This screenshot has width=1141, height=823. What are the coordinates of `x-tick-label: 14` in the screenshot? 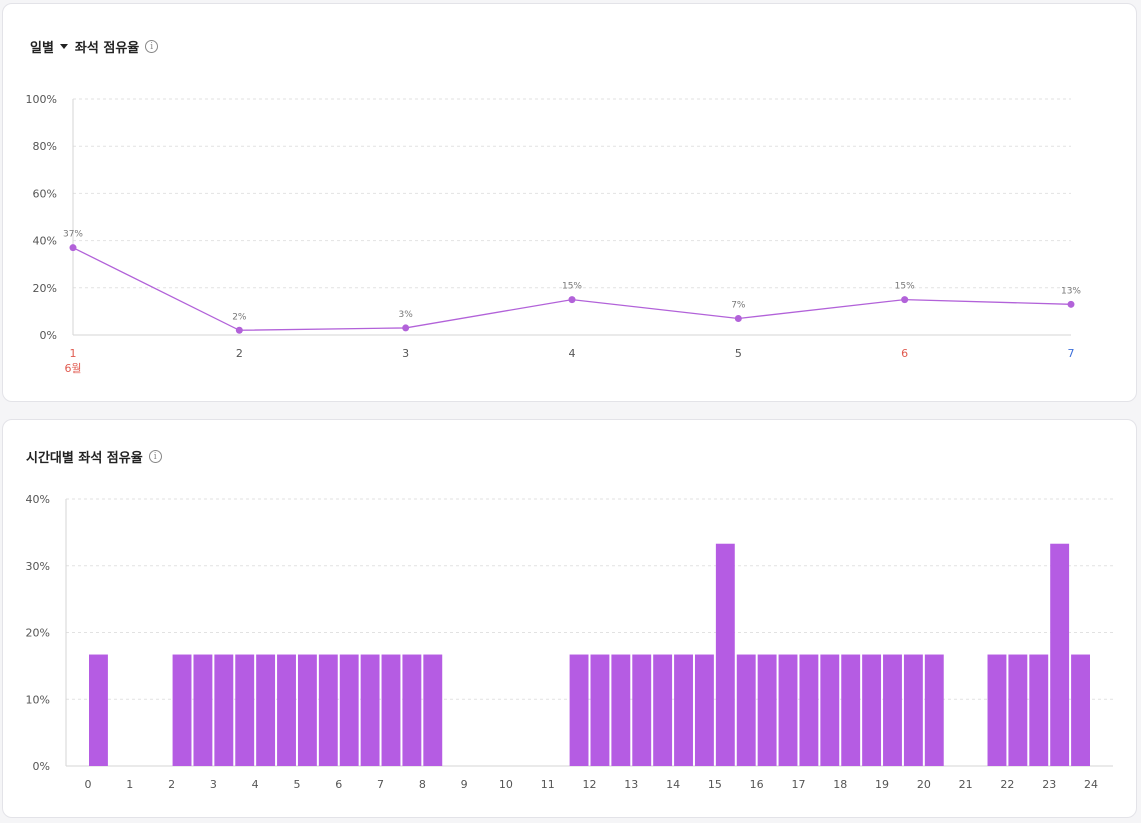 It's located at (673, 784).